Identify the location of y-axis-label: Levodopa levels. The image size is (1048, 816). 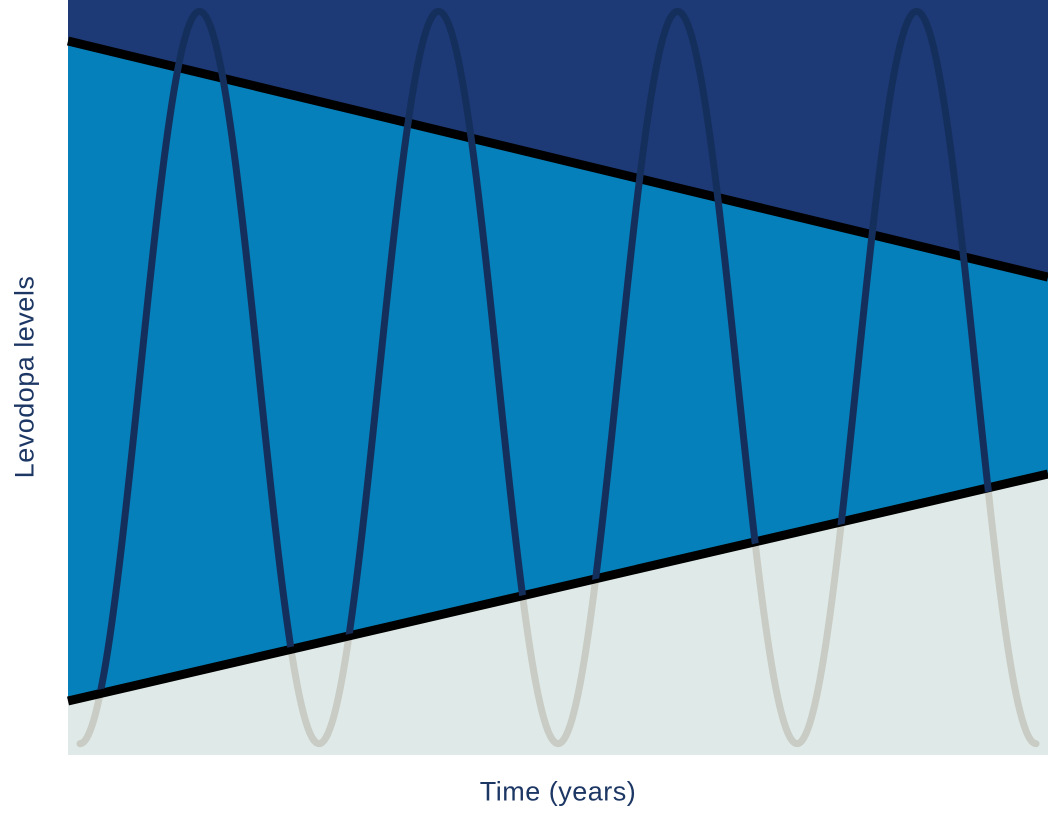
(24, 377).